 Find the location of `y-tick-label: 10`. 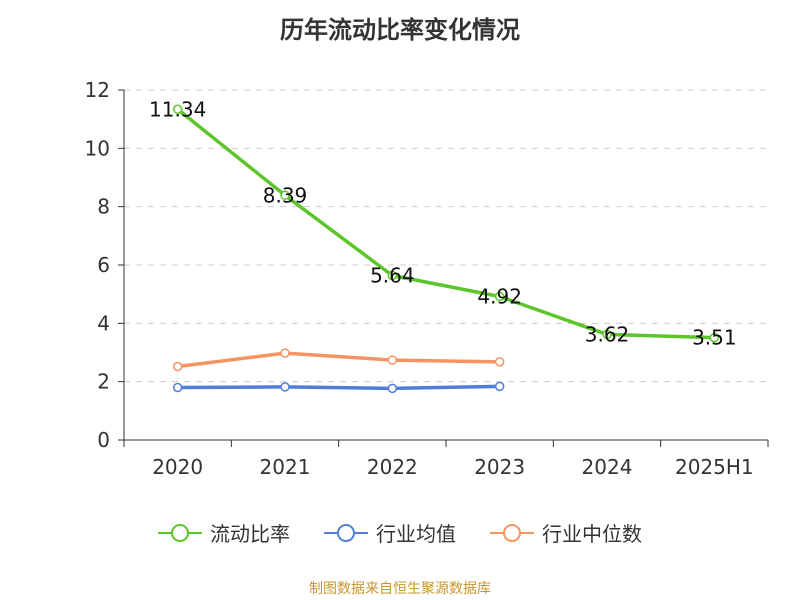

y-tick-label: 10 is located at coordinates (97, 148).